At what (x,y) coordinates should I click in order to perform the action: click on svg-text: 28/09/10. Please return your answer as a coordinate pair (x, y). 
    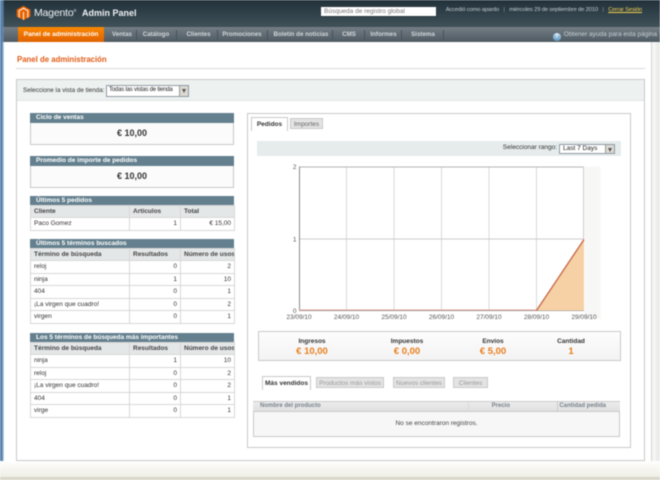
    Looking at the image, I should click on (537, 317).